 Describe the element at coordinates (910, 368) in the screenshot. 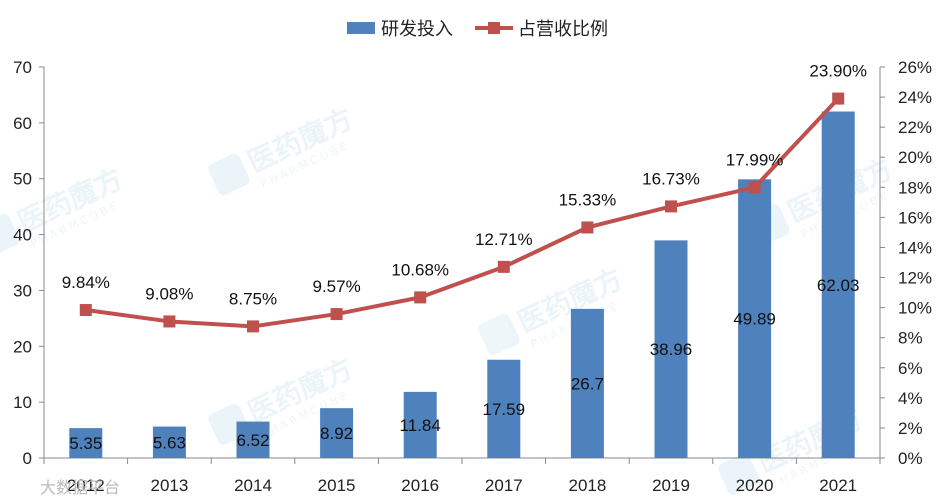

I see `y-right-tick-label: 6%` at that location.